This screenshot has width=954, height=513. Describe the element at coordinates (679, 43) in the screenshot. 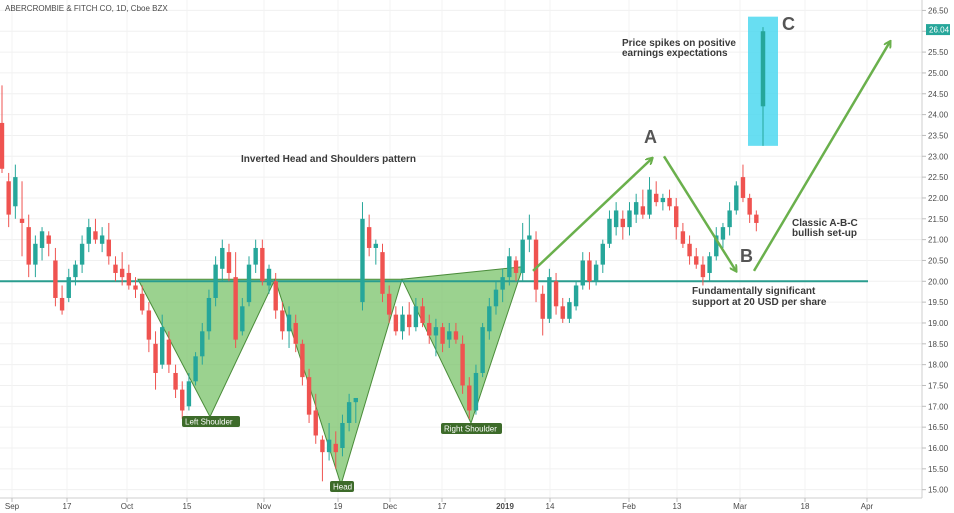

I see `earnings-note-line1: Price spikes on positive` at that location.